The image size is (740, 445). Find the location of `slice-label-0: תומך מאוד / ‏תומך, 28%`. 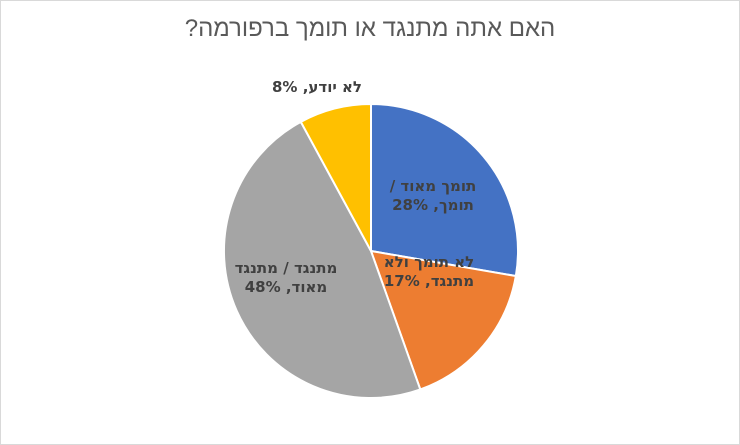

slice-label-0: תומך מאוד / ‏תומך, 28% is located at coordinates (433, 195).